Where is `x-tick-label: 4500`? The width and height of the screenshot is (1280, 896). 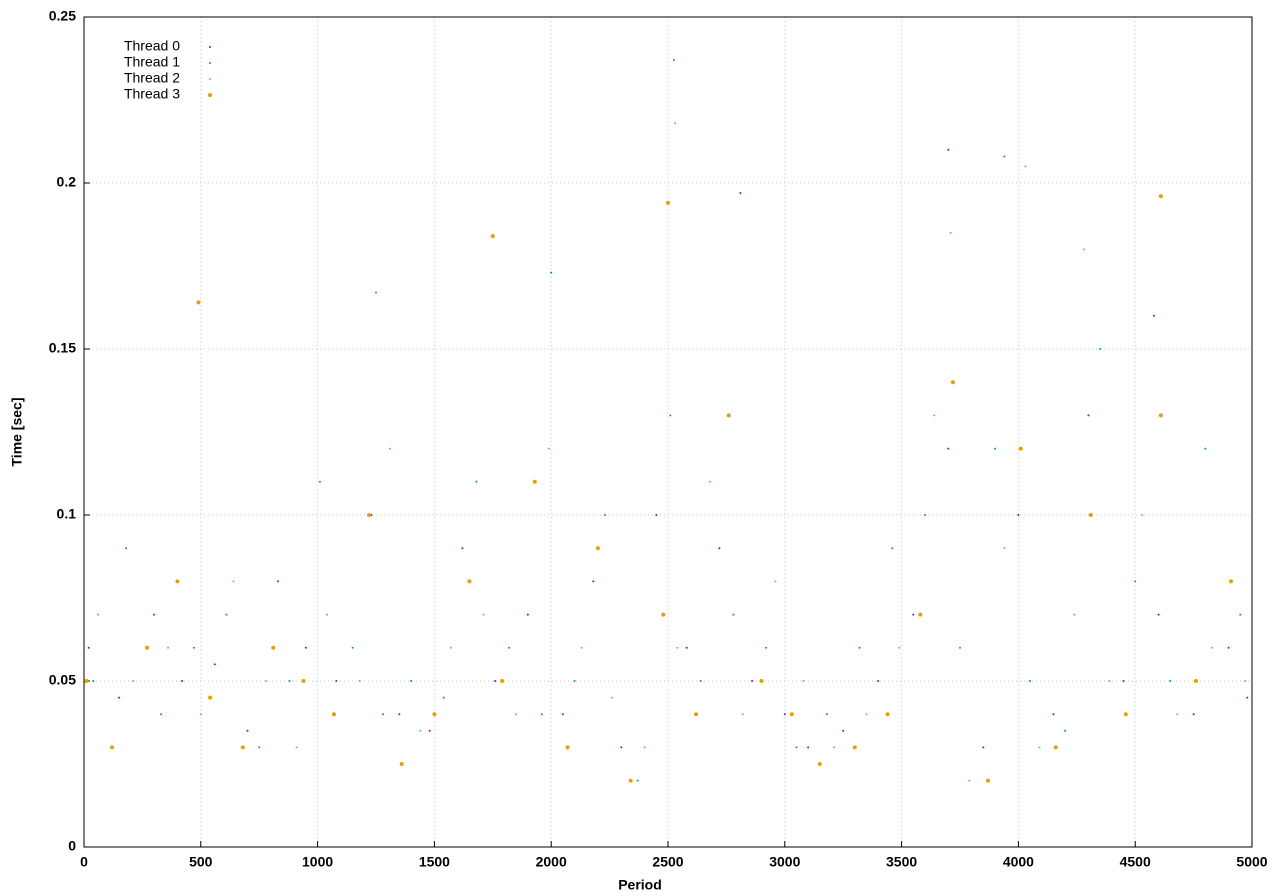 x-tick-label: 4500 is located at coordinates (1135, 862).